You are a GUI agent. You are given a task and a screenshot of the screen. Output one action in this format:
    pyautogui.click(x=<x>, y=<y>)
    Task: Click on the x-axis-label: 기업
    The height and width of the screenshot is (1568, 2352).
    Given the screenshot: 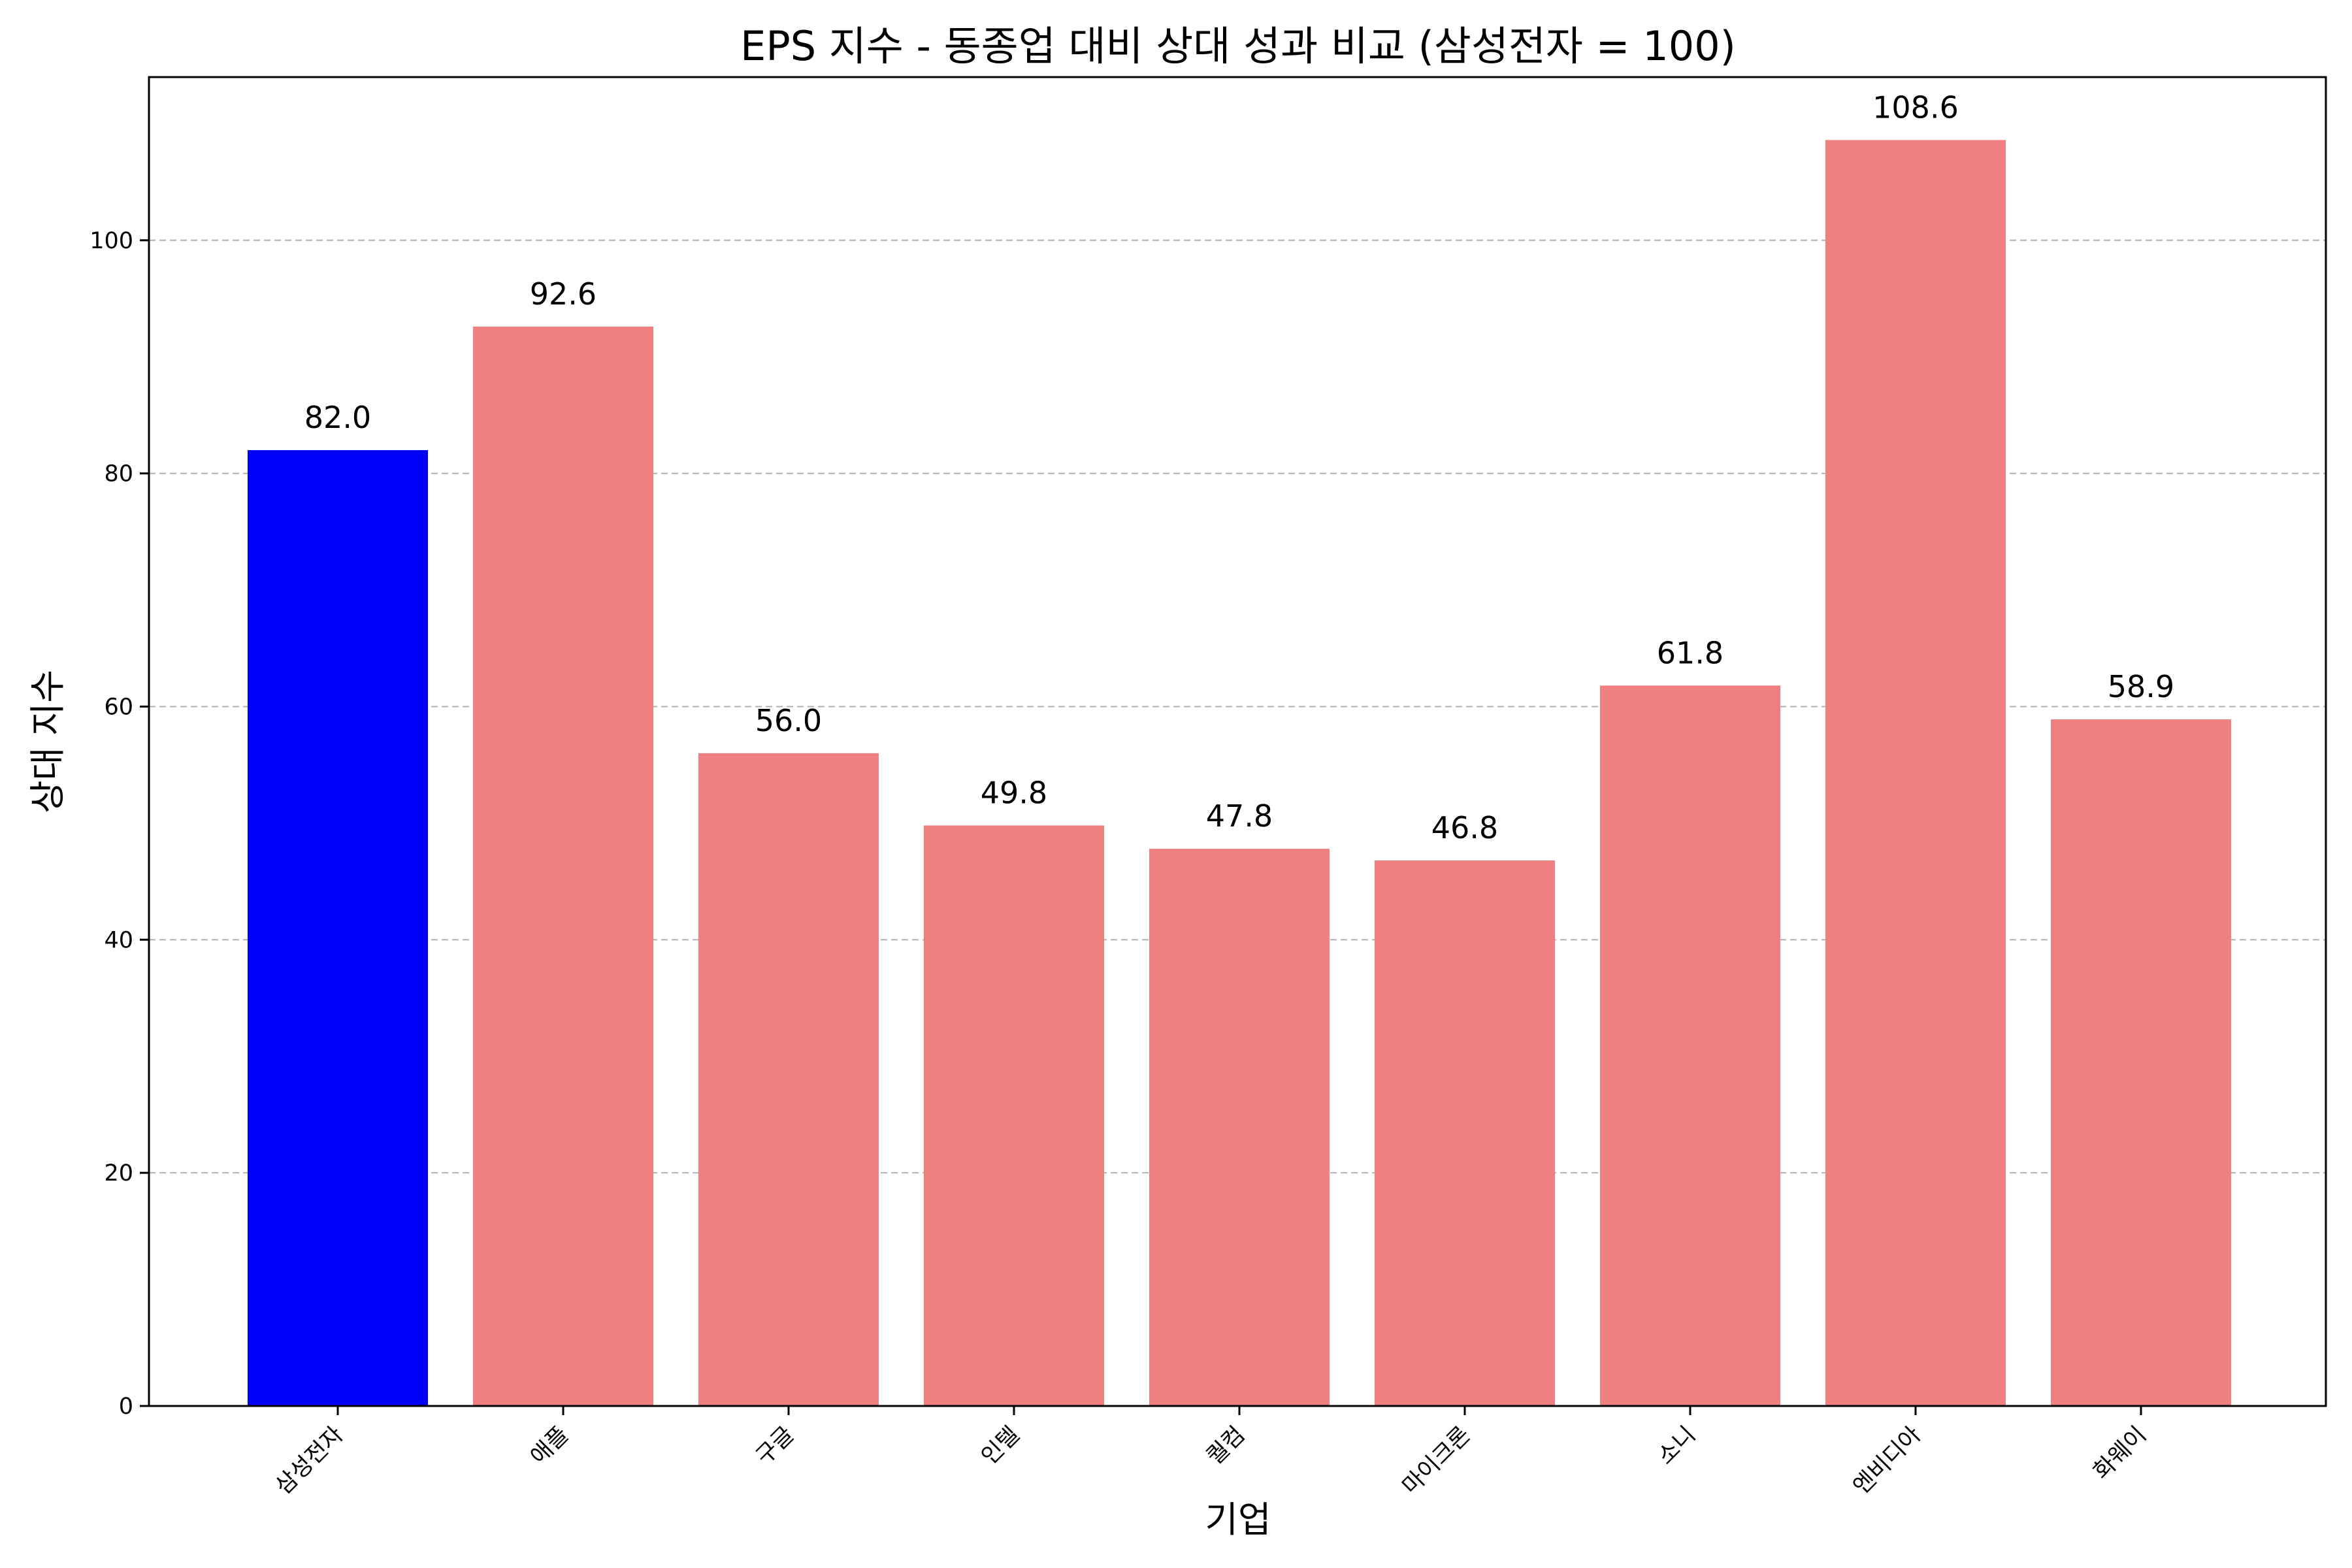 What is the action you would take?
    pyautogui.click(x=1238, y=1520)
    